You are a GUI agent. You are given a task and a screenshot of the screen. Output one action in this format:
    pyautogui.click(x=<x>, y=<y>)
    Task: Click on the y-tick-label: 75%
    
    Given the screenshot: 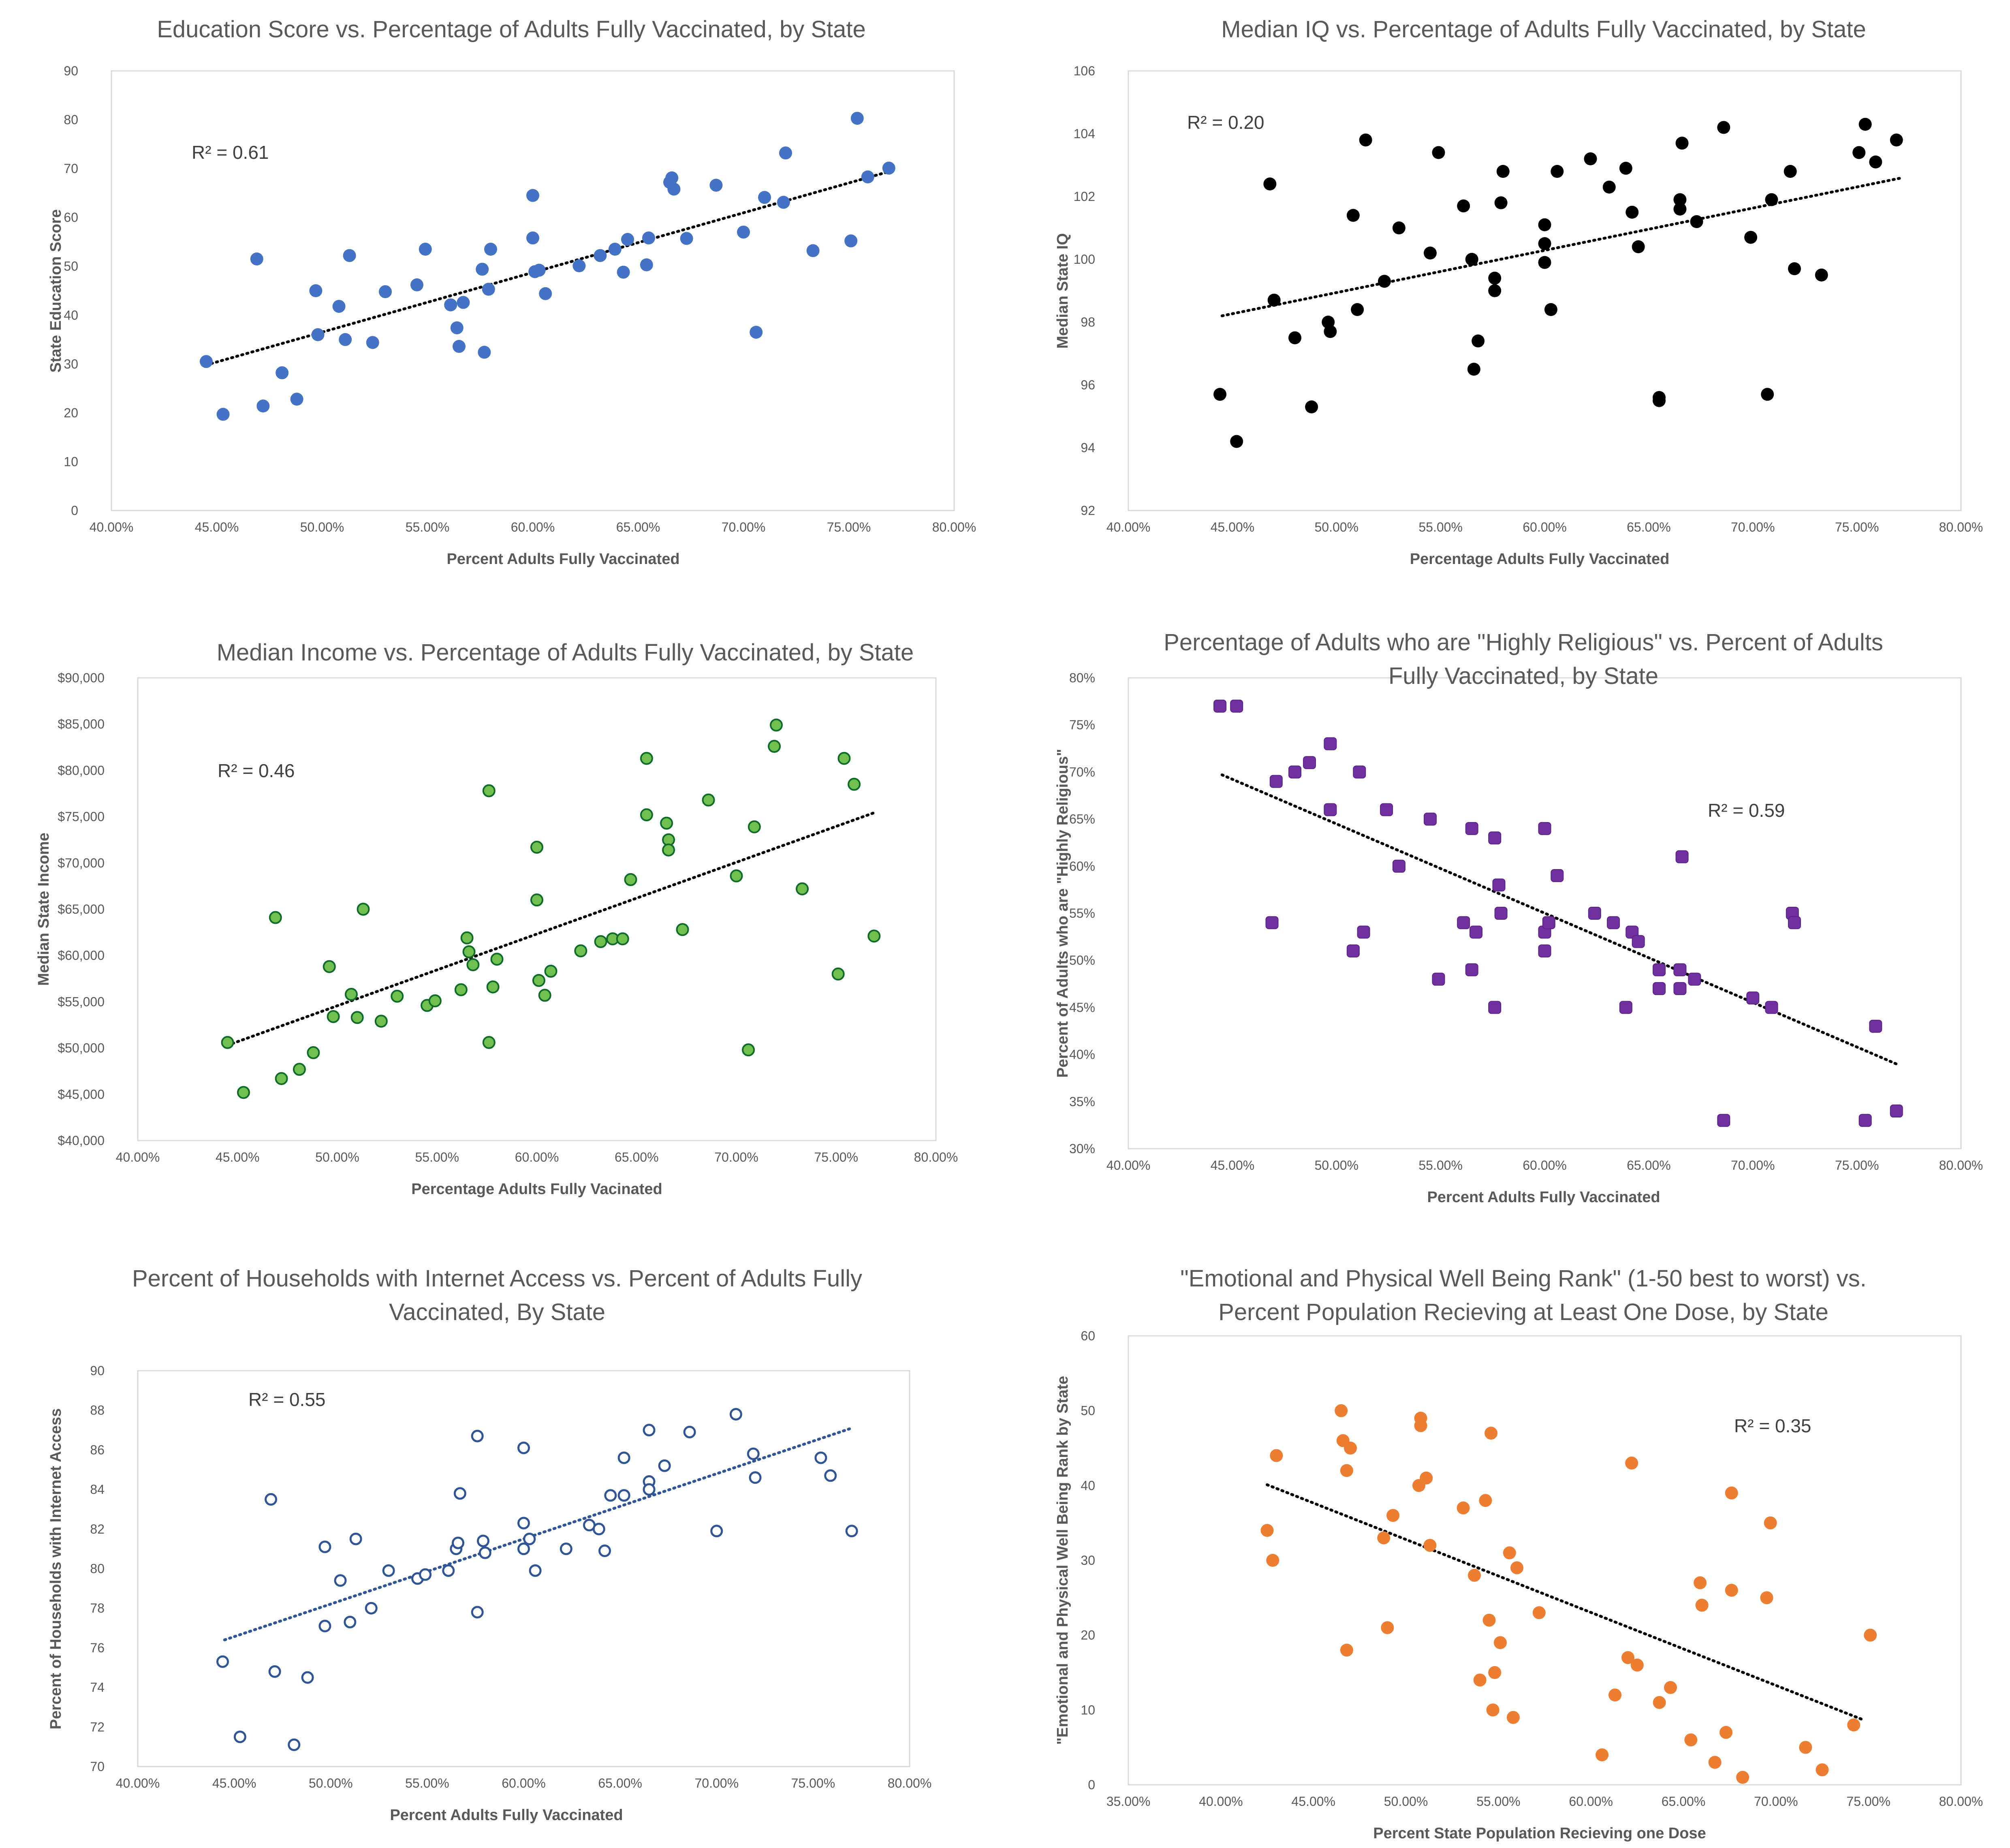 What is the action you would take?
    pyautogui.click(x=1082, y=725)
    